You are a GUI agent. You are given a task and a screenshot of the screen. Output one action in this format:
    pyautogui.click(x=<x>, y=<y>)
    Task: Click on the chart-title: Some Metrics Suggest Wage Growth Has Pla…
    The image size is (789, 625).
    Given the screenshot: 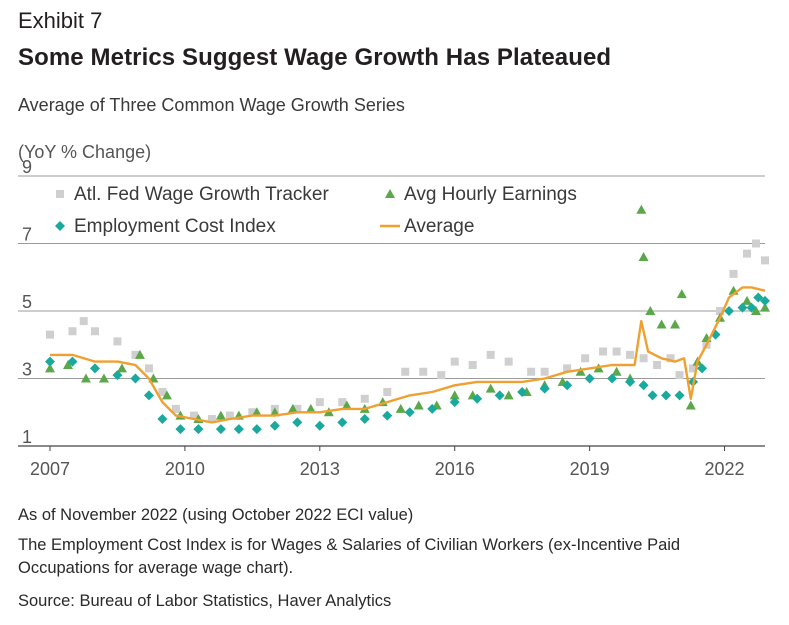 What is the action you would take?
    pyautogui.click(x=315, y=57)
    